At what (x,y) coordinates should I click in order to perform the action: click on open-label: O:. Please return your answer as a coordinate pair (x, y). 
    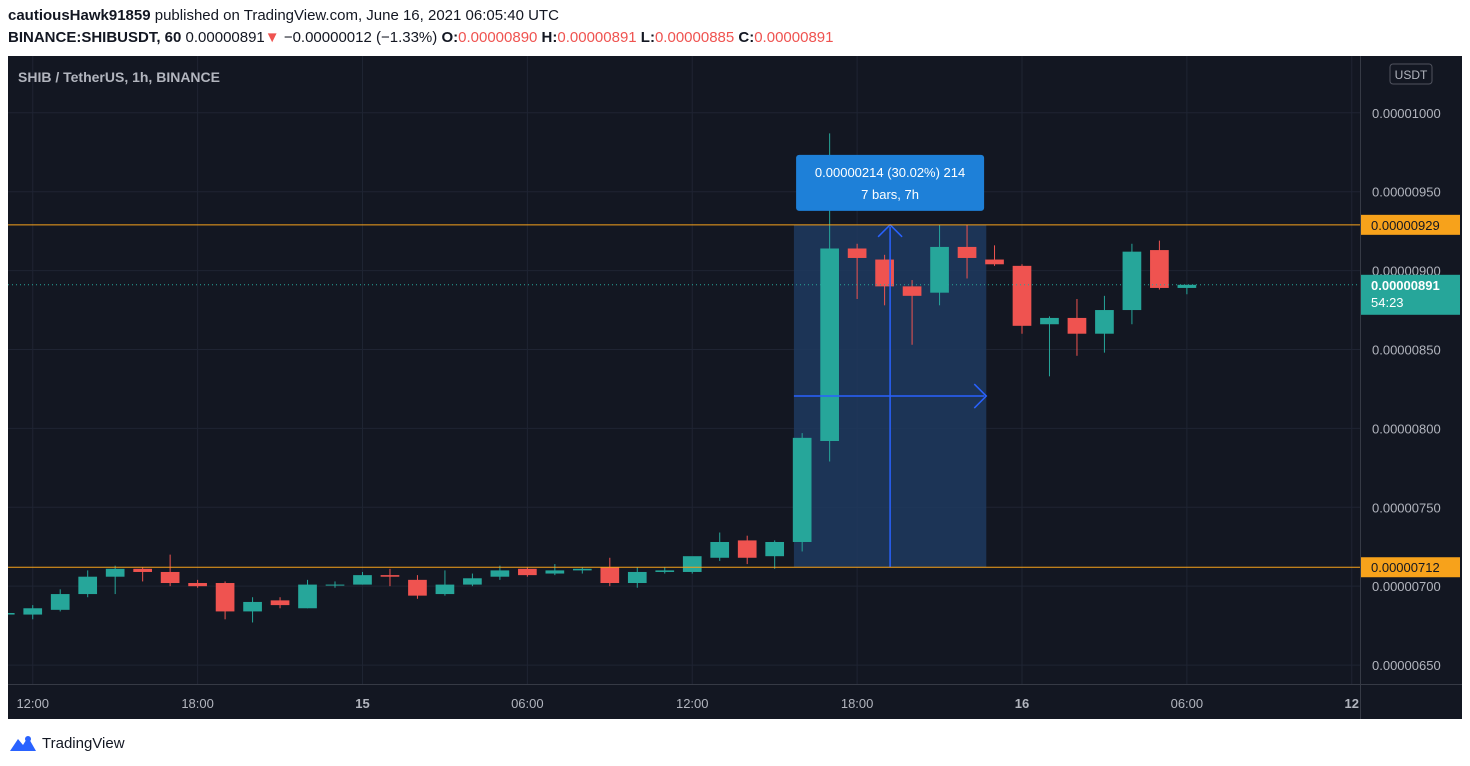
    Looking at the image, I should click on (450, 37).